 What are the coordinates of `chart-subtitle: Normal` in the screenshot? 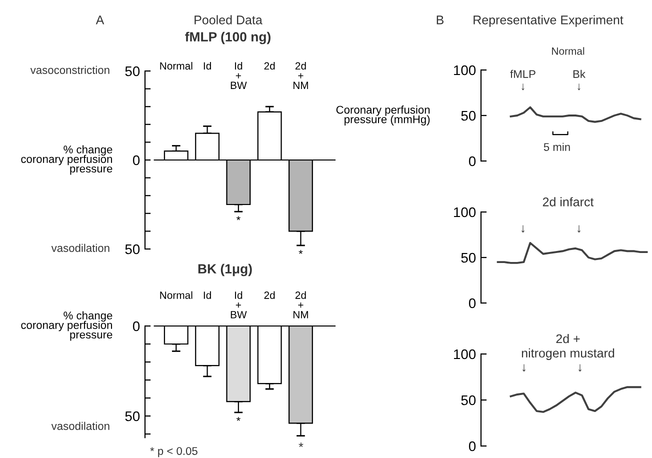 It's located at (568, 51).